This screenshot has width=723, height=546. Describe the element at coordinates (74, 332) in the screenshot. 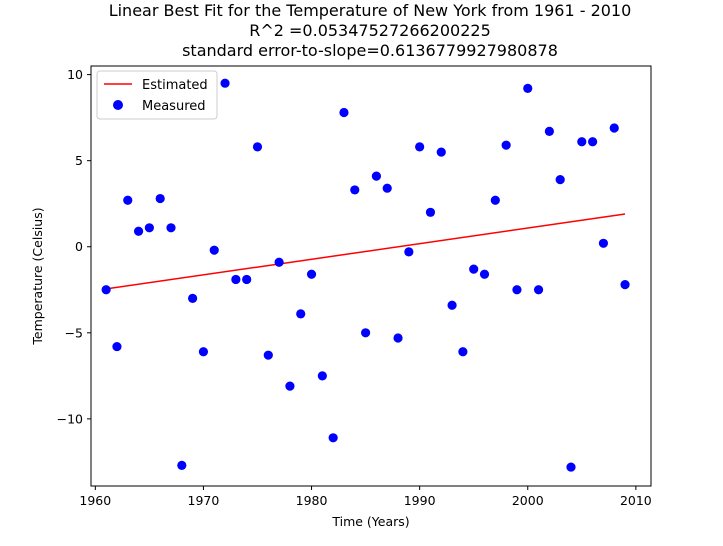

I see `y-tick-label: −5` at that location.